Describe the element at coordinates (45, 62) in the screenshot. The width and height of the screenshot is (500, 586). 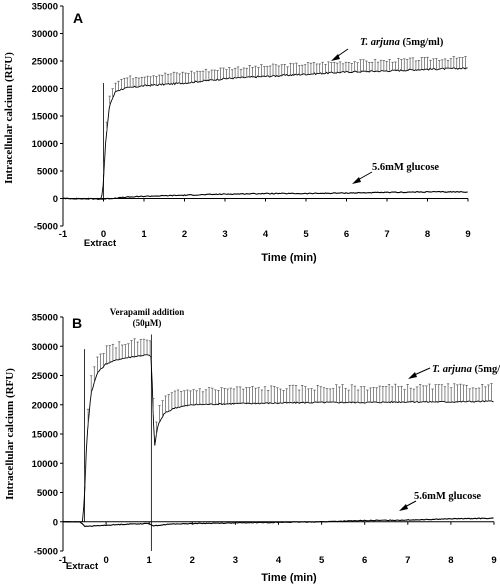
I see `panel-a-y-tick-label: 25000` at that location.